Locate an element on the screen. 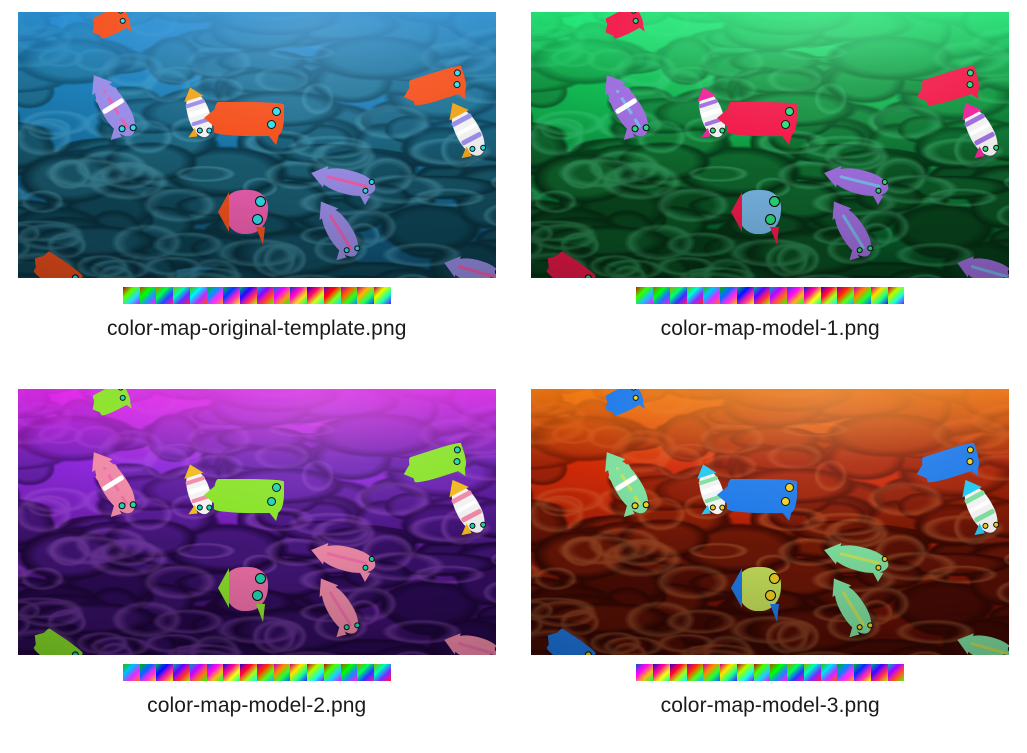  panel-caption-original-template: color-map-original-template.png is located at coordinates (256, 328).